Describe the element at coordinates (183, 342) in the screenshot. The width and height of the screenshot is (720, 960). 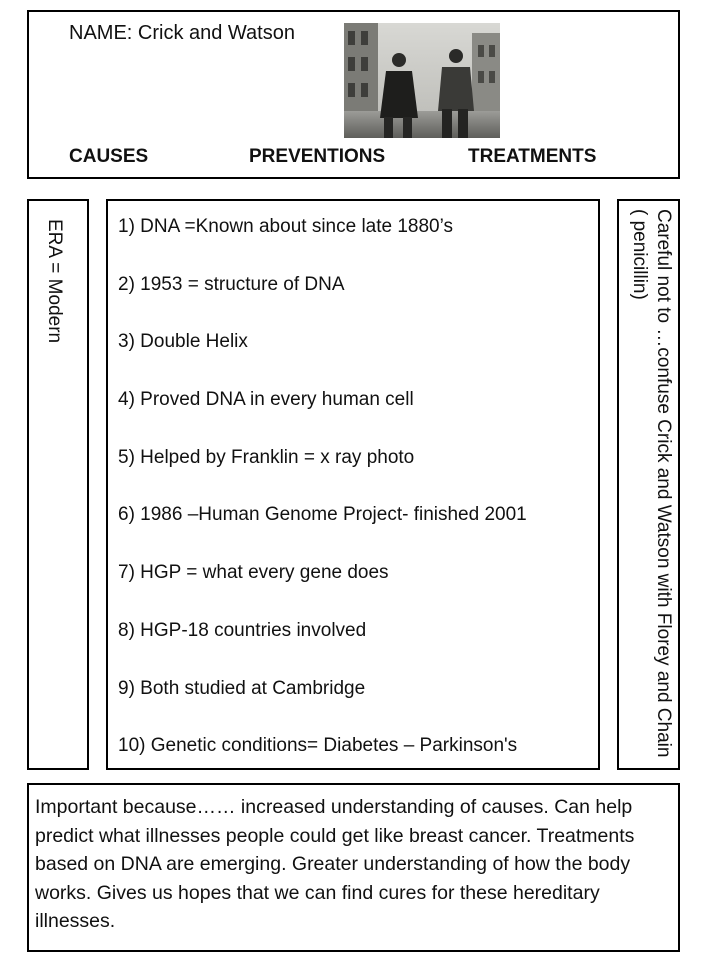
I see `fact-item: 3) Double Helix` at that location.